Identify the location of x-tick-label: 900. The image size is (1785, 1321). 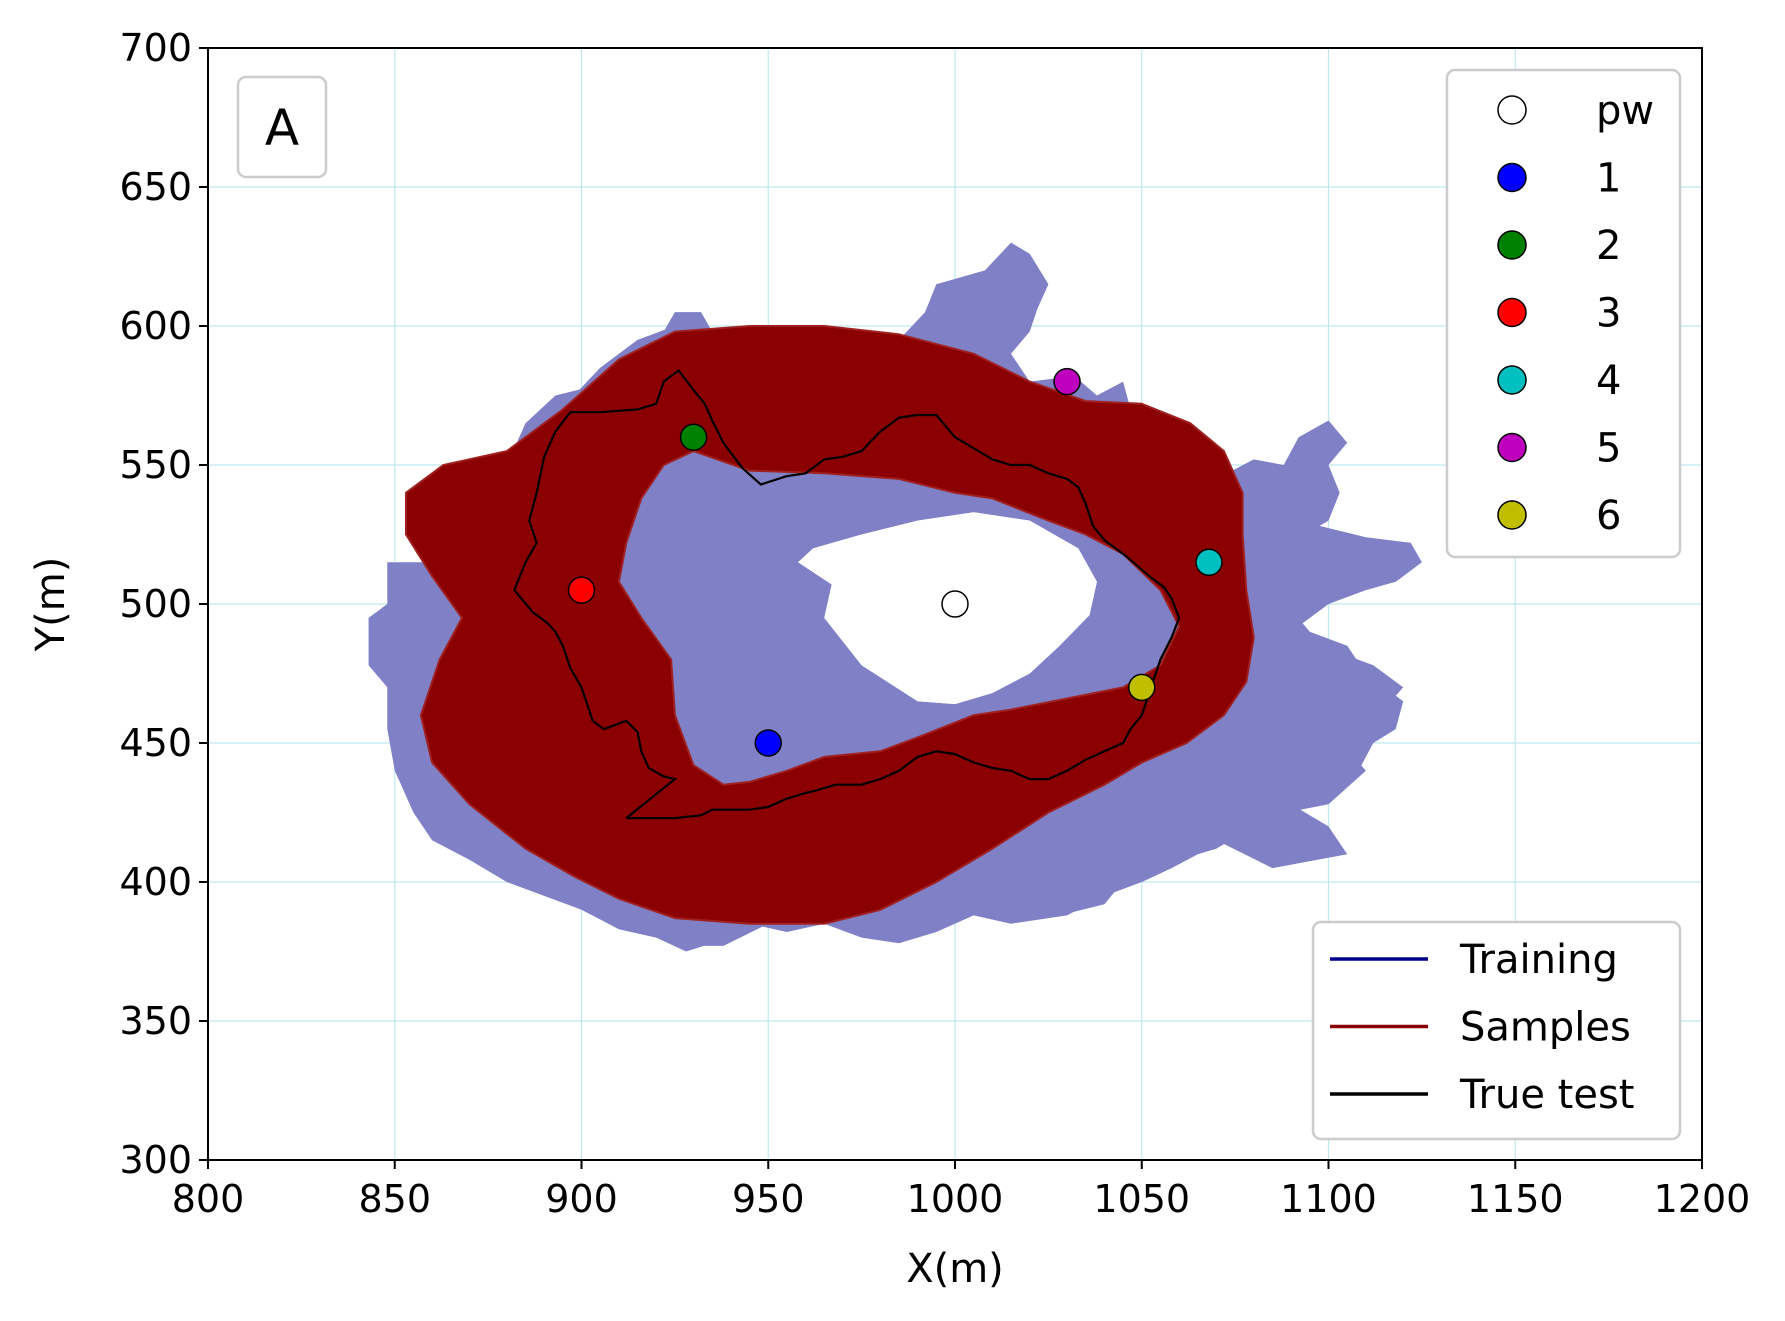
(581, 1199).